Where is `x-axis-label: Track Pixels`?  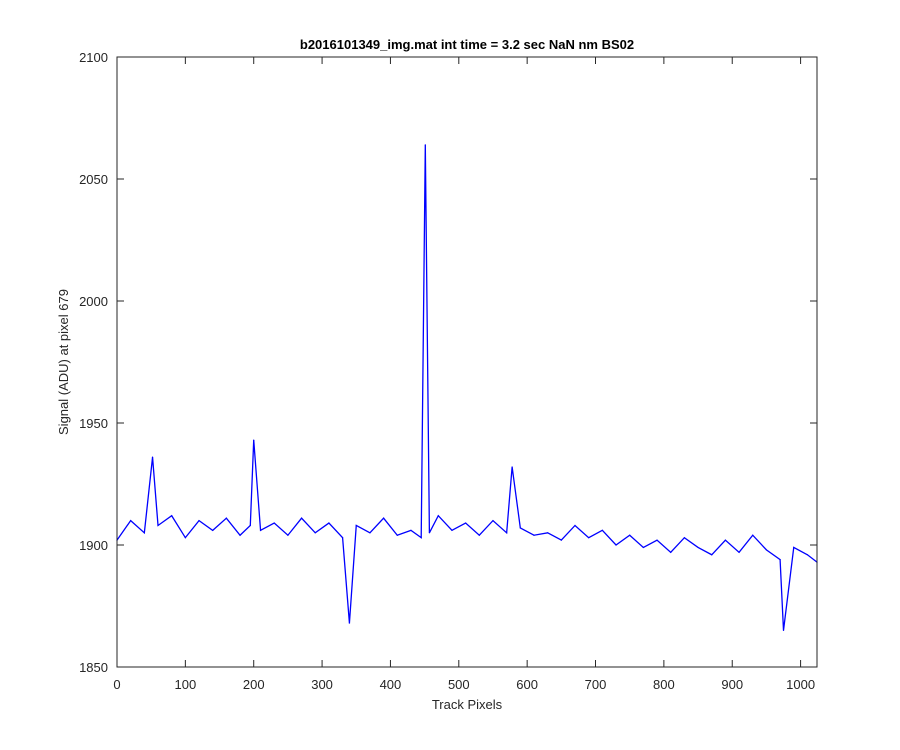 x-axis-label: Track Pixels is located at coordinates (467, 704).